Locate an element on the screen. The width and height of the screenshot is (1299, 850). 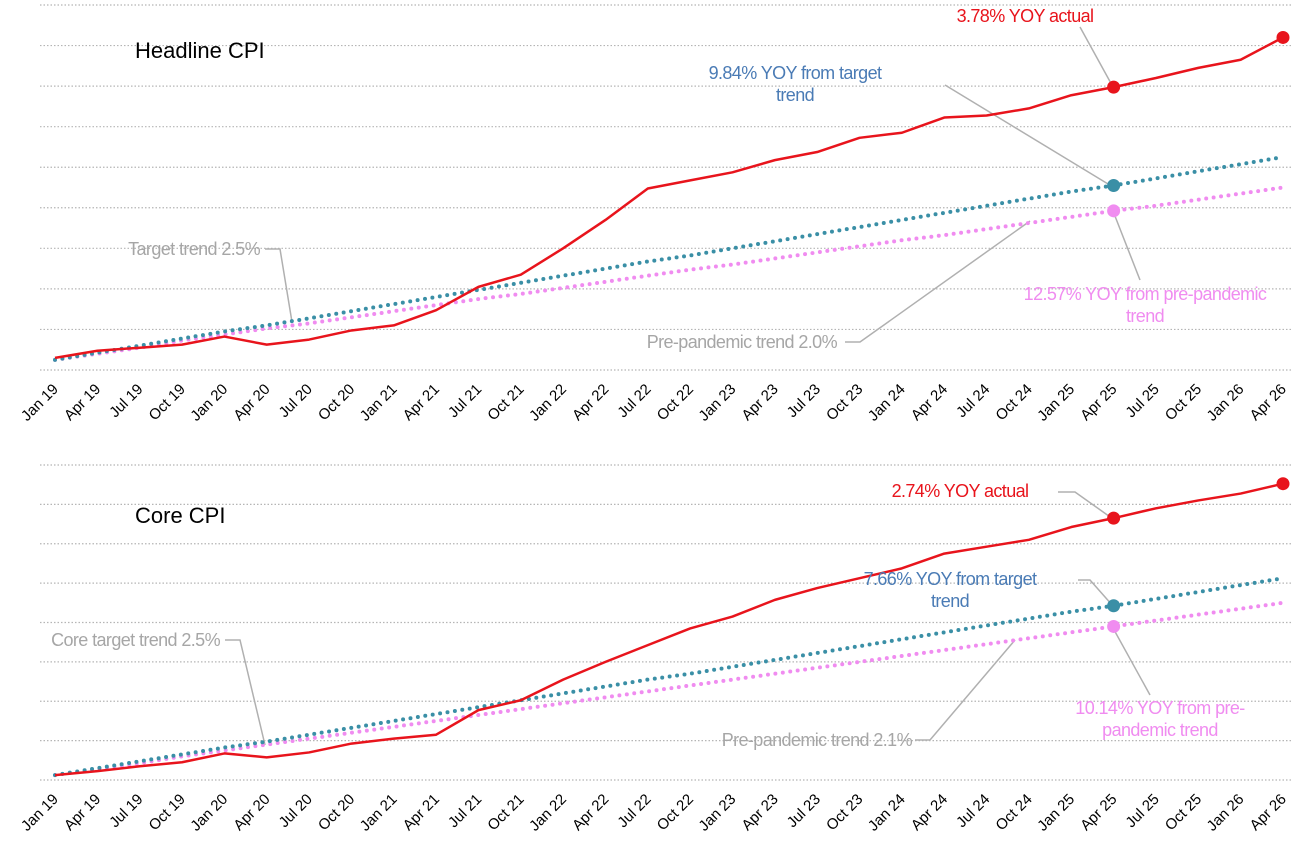
annotation-box: Core target trend 2.5% is located at coordinates (135, 640).